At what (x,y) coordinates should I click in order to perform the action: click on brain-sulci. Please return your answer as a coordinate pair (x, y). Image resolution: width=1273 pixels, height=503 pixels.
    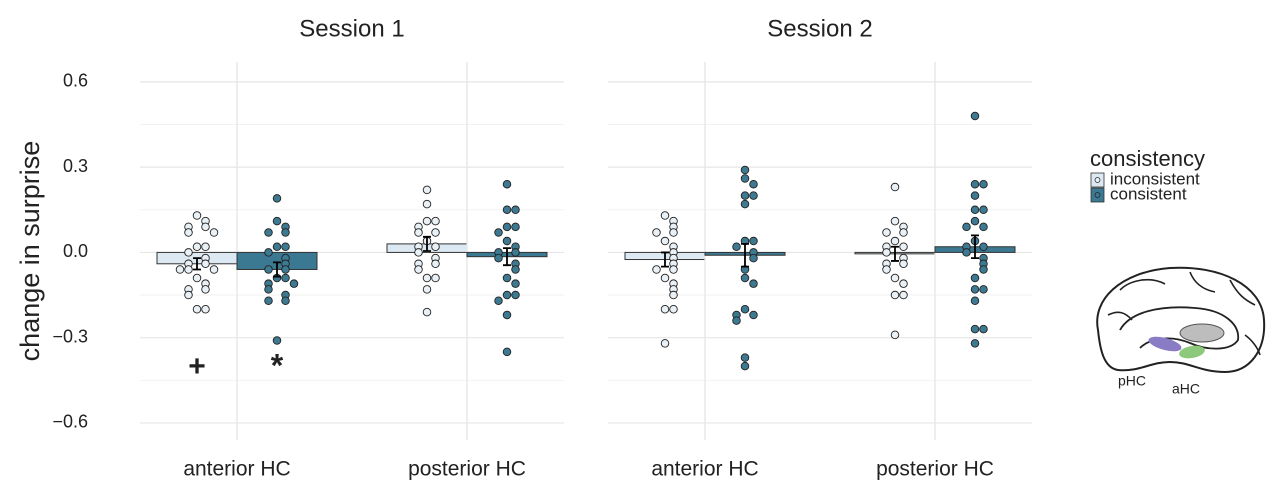
    Looking at the image, I should click on (1184, 313).